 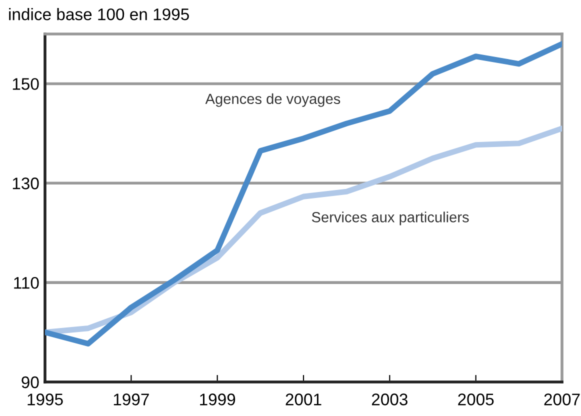 I want to click on series-label: Services aux particuliers, so click(x=390, y=219).